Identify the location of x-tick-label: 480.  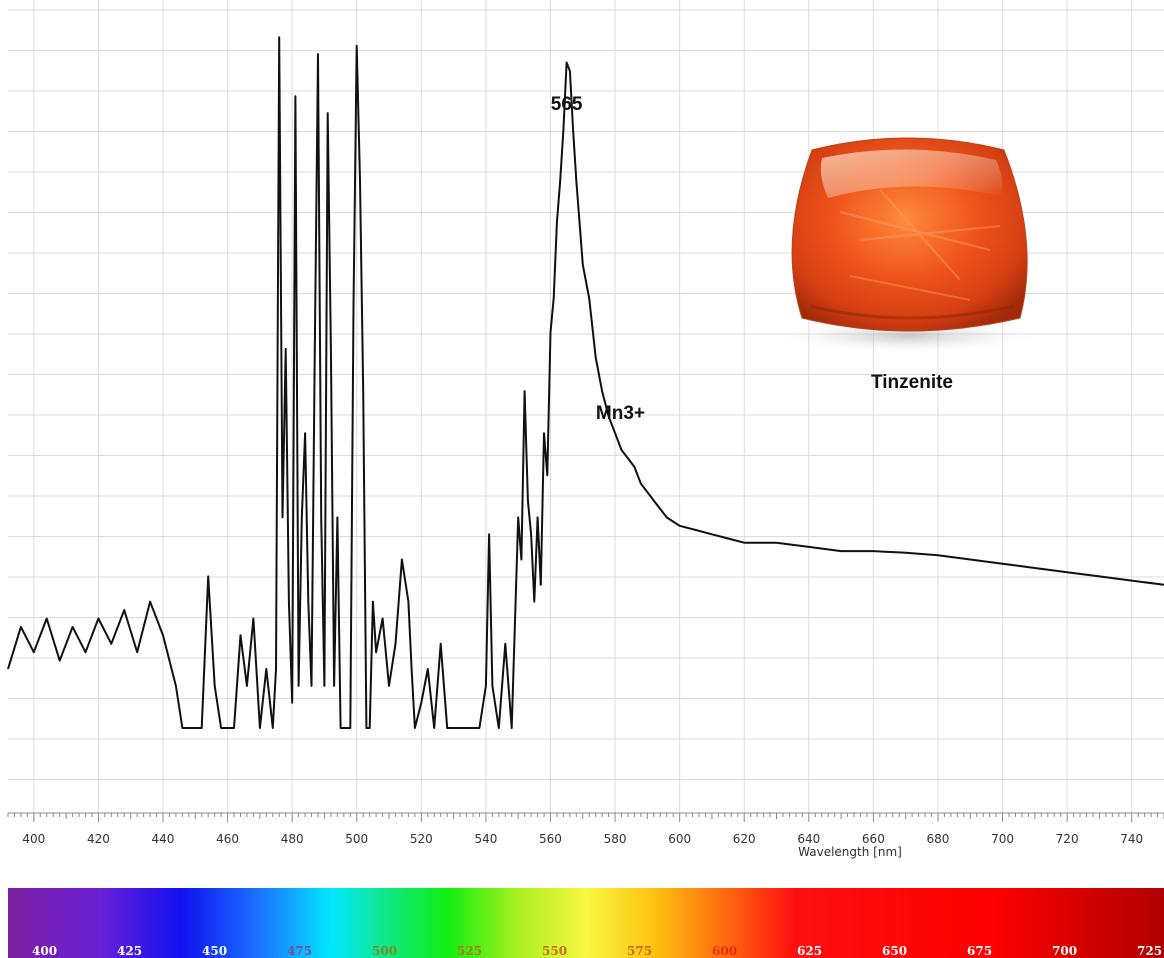
(292, 839).